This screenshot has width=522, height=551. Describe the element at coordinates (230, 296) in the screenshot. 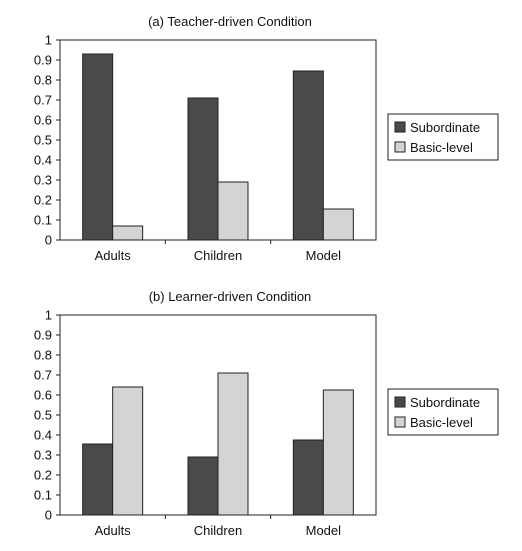

I see `chart-title: (b) Learner-driven Condition` at that location.